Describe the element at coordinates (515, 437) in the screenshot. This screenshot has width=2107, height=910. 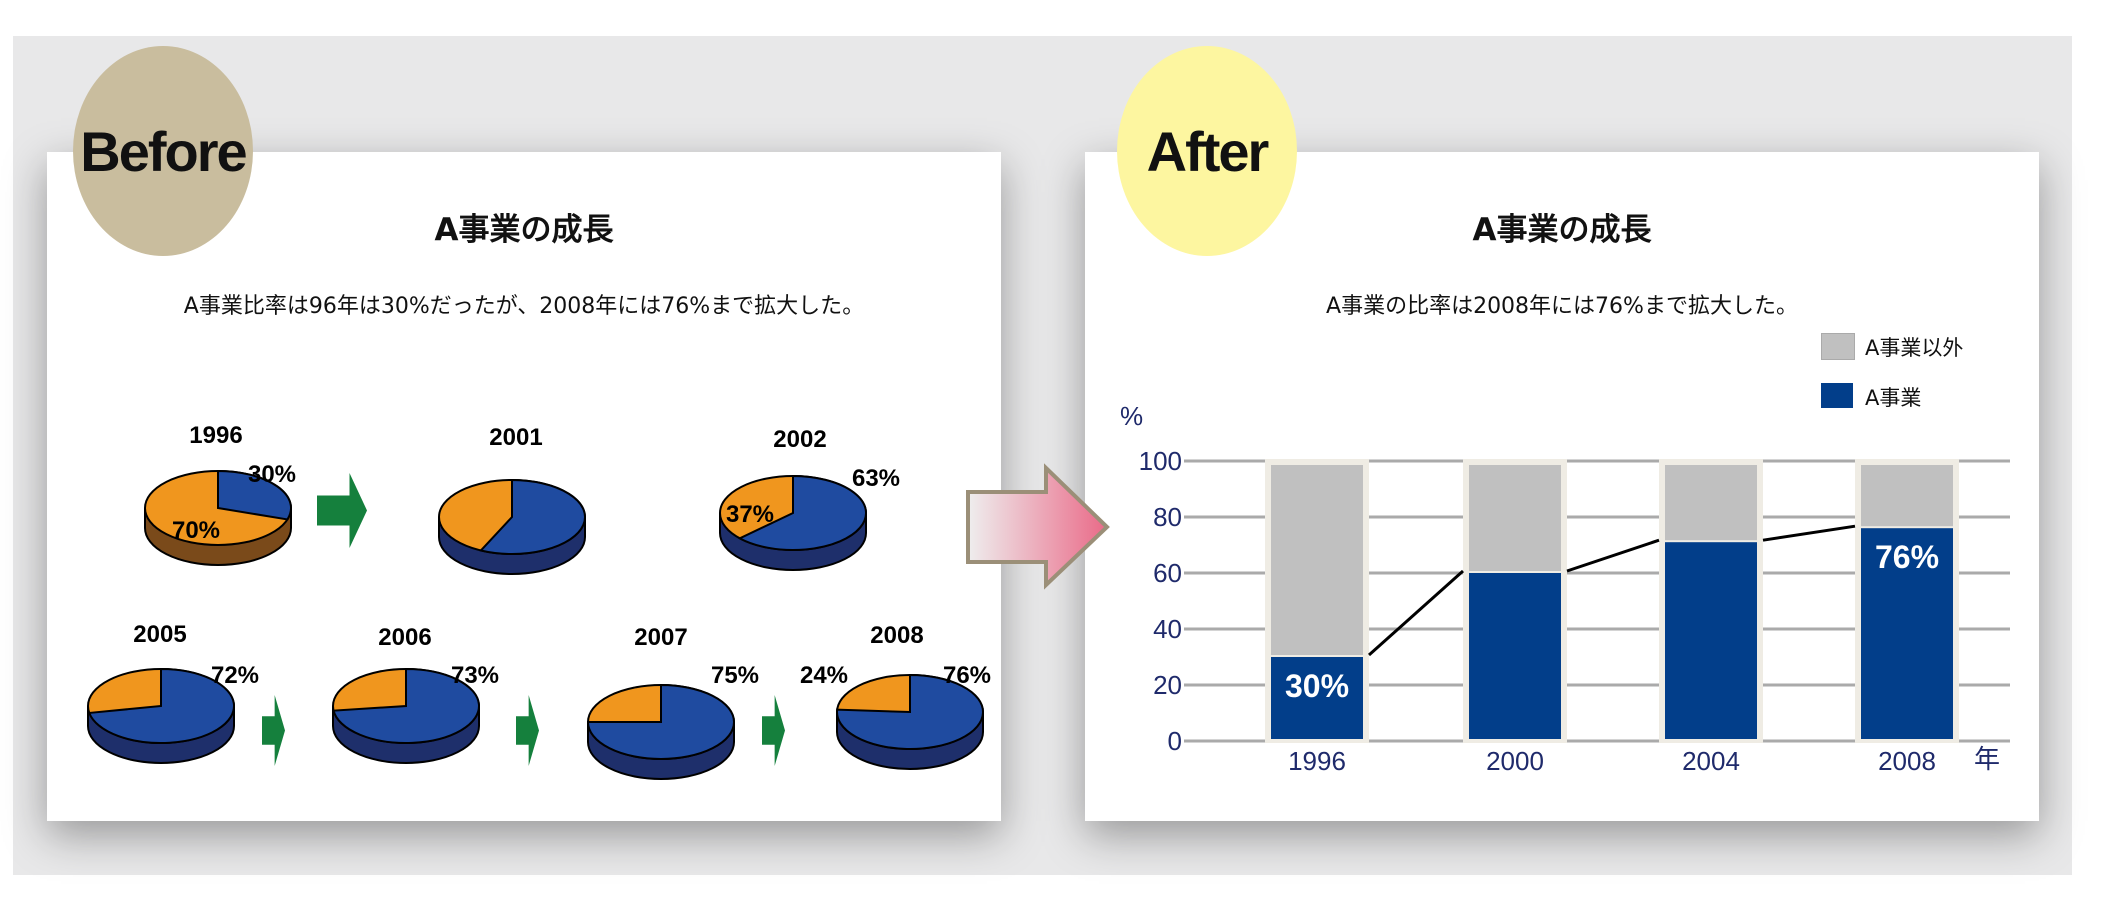
I see `pie-year-label: 2001` at that location.